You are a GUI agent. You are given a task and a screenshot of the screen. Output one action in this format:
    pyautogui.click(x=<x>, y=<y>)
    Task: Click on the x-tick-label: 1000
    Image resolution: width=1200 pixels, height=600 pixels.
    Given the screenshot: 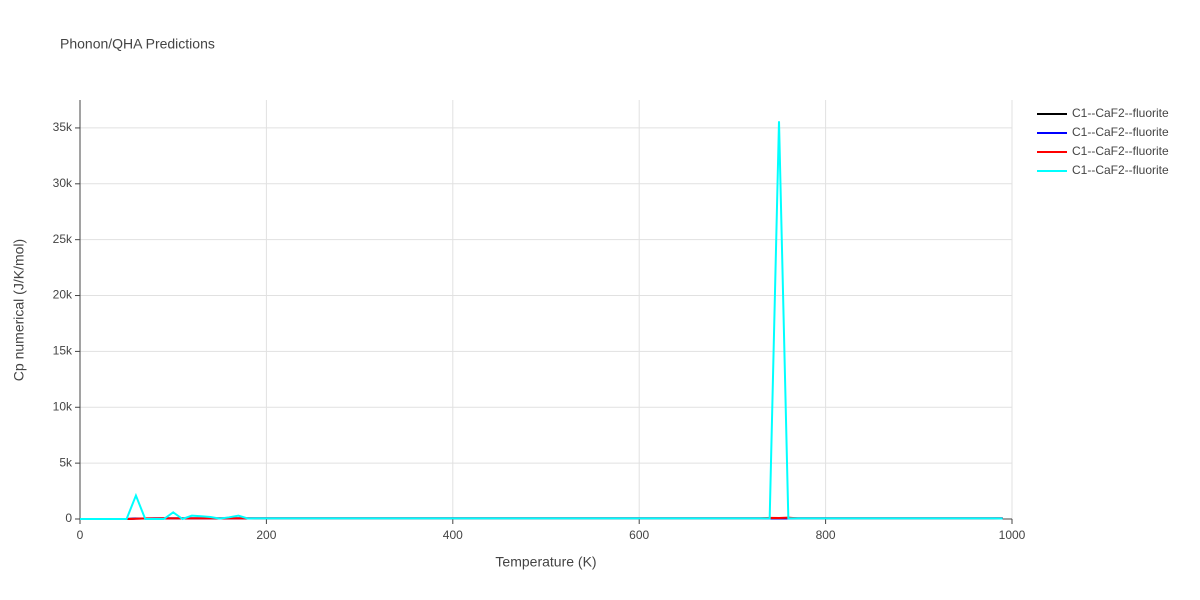 What is the action you would take?
    pyautogui.click(x=1012, y=535)
    